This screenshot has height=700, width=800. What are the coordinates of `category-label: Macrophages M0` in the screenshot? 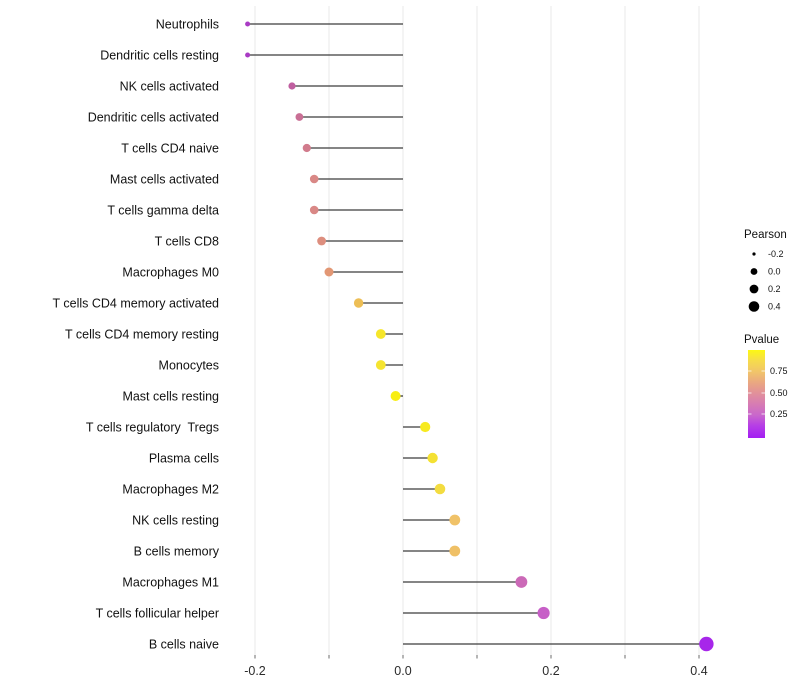 It's located at (170, 273).